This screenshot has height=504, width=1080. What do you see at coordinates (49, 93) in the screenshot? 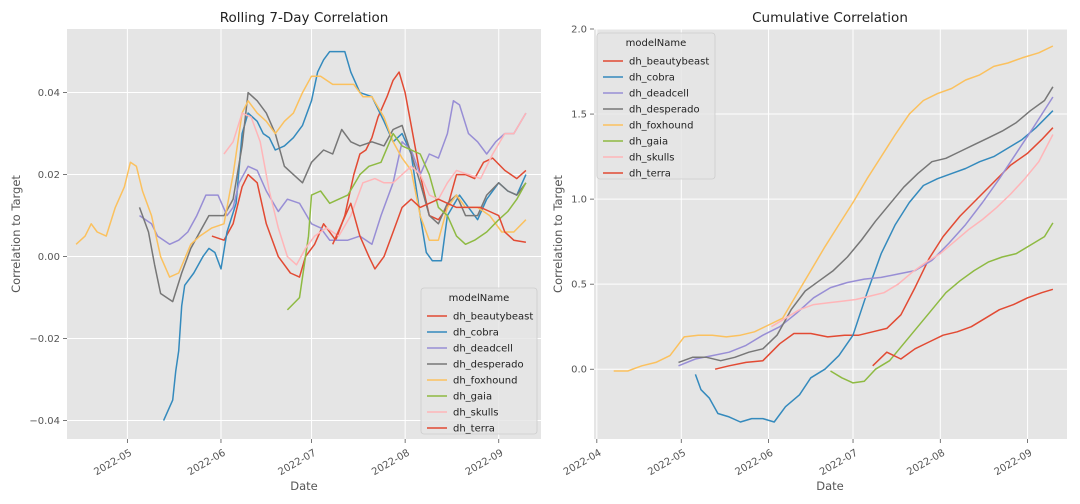
I see `y-tick-label: 0.04` at bounding box center [49, 93].